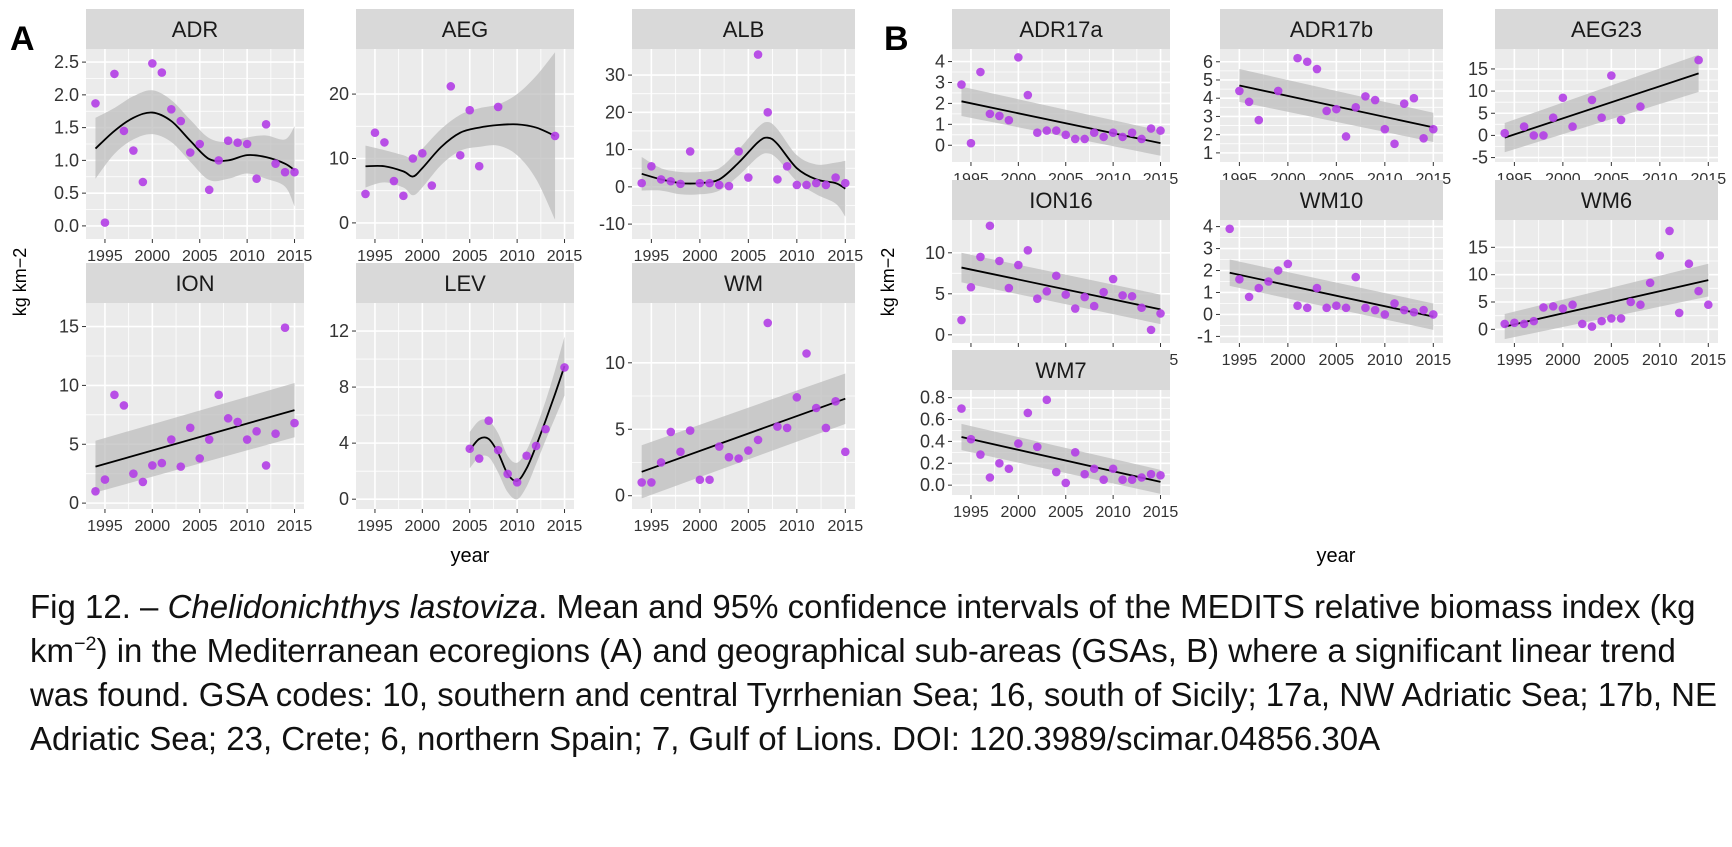 Image resolution: width=1732 pixels, height=847 pixels. Describe the element at coordinates (1336, 556) in the screenshot. I see `x-axis-title-b: year` at that location.